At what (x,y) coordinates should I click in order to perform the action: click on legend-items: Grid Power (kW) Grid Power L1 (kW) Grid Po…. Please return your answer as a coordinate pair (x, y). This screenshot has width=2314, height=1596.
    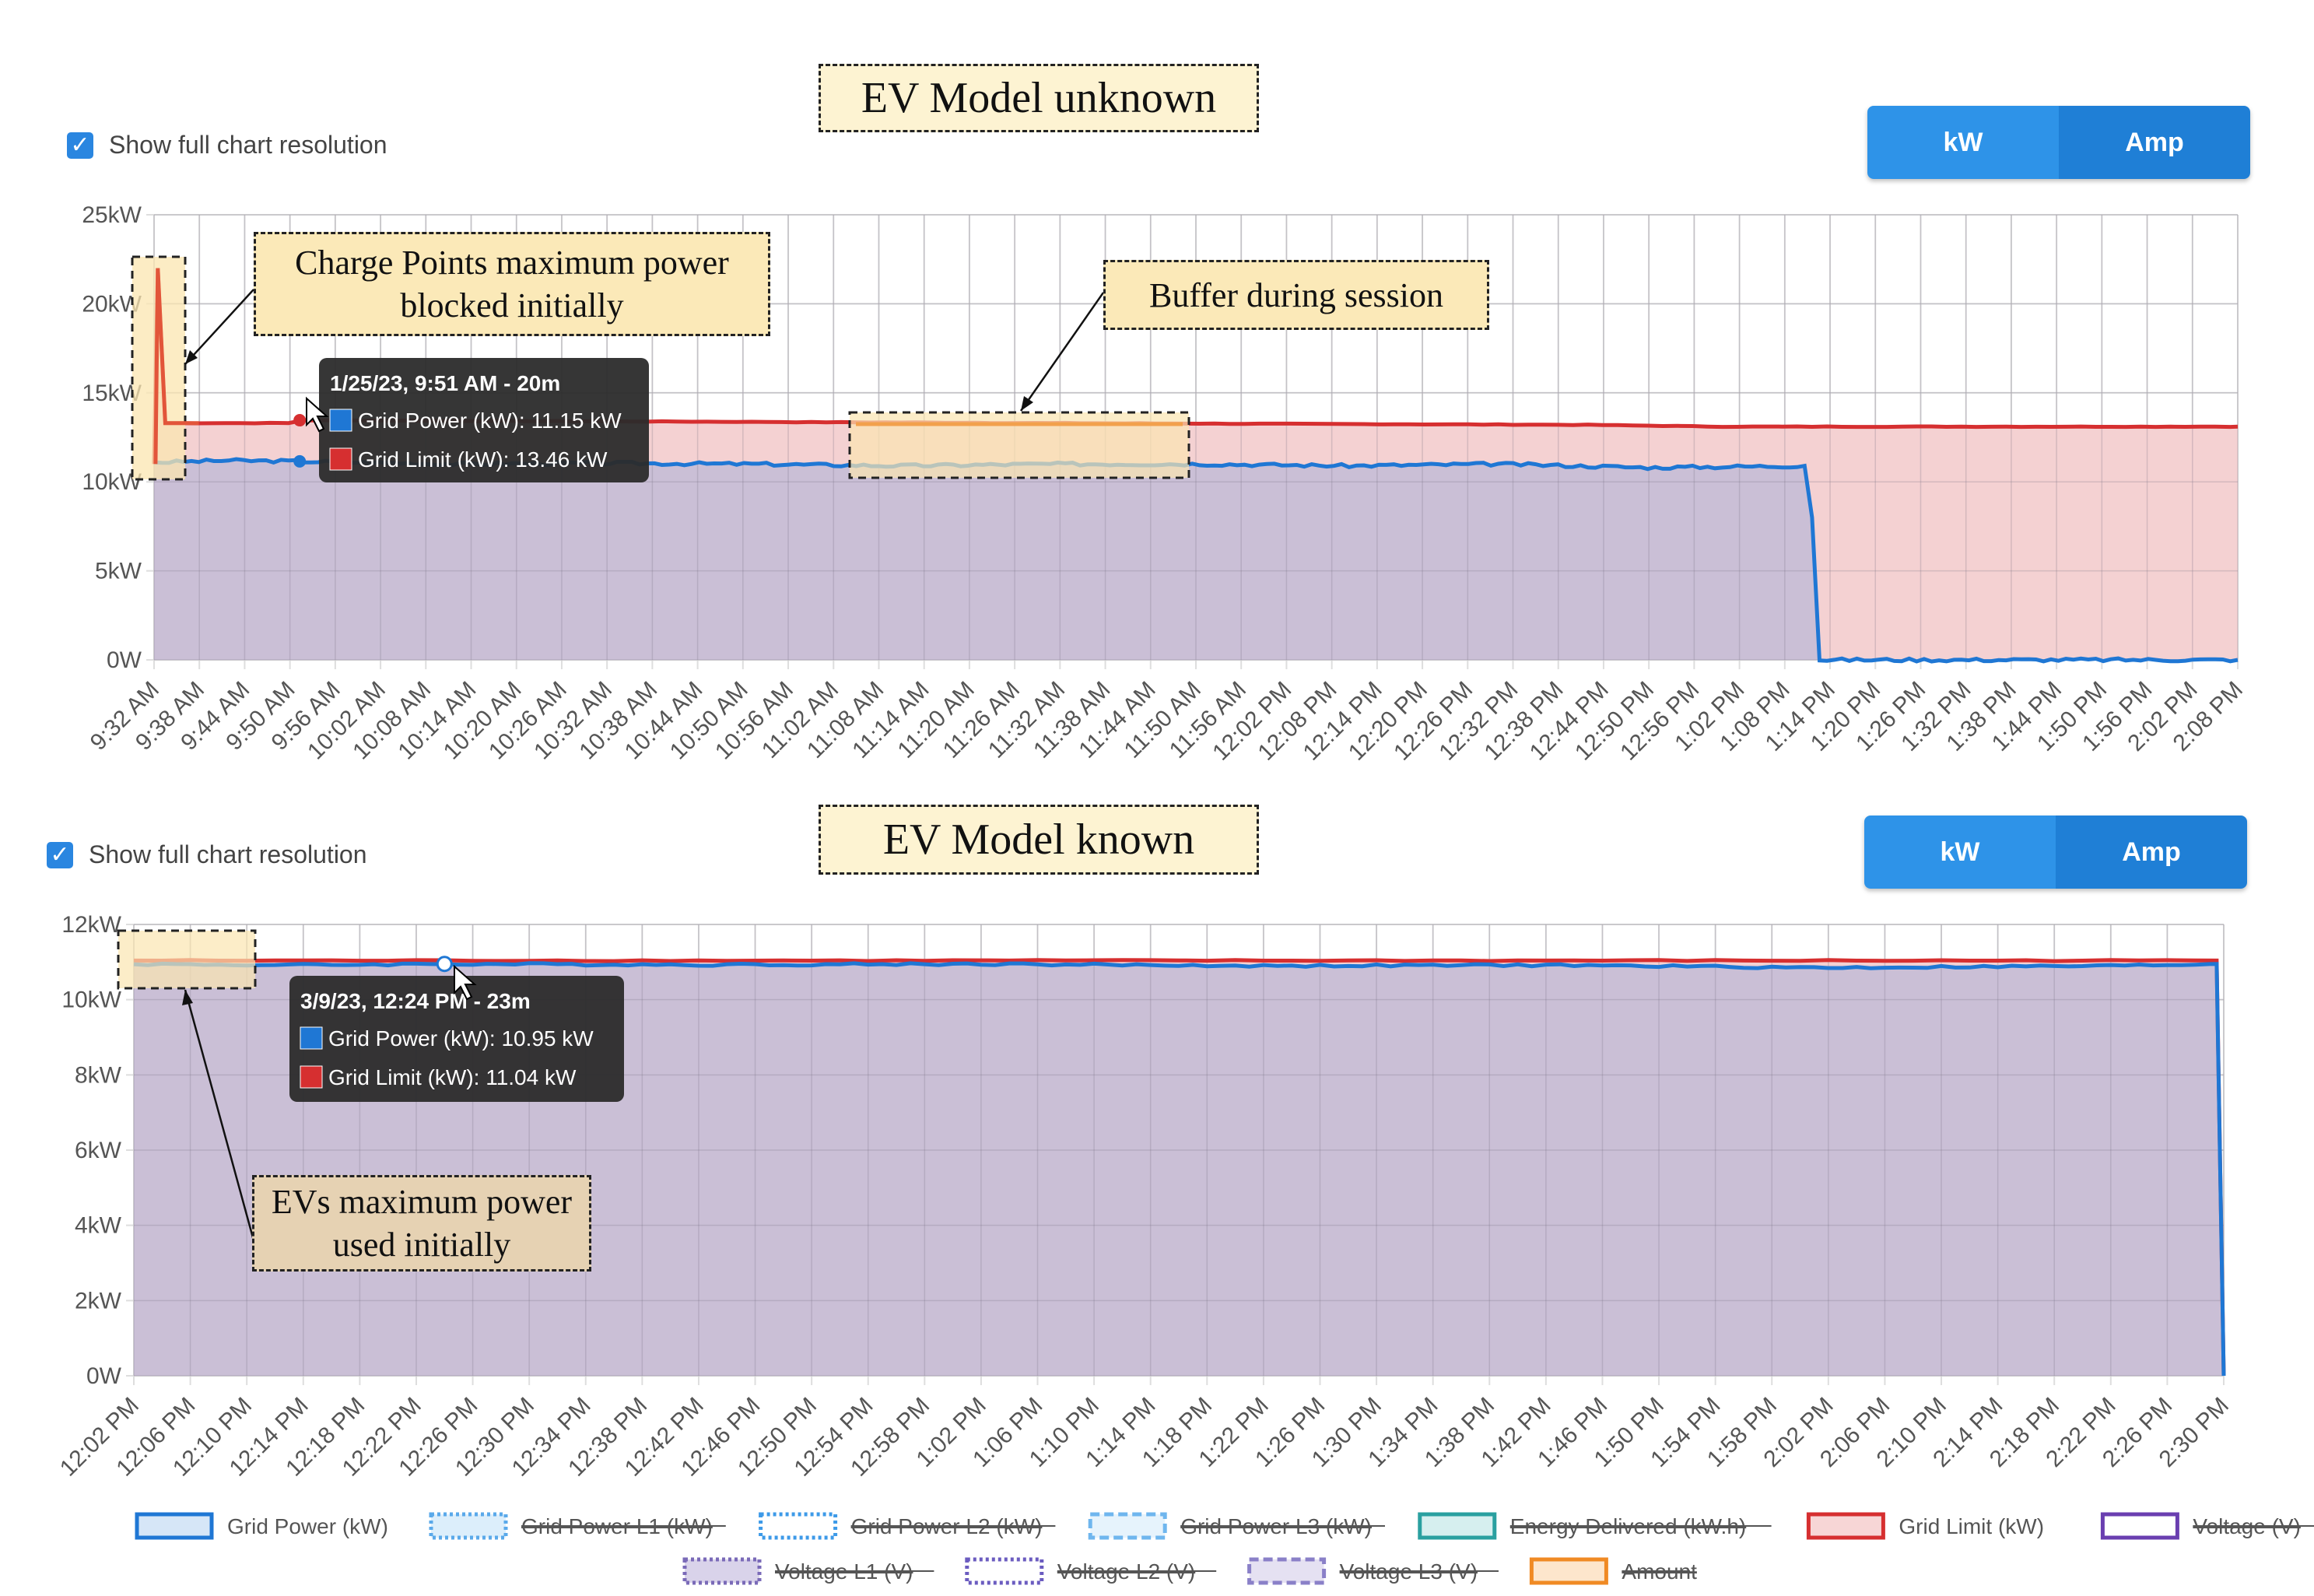
    Looking at the image, I should click on (1224, 1549).